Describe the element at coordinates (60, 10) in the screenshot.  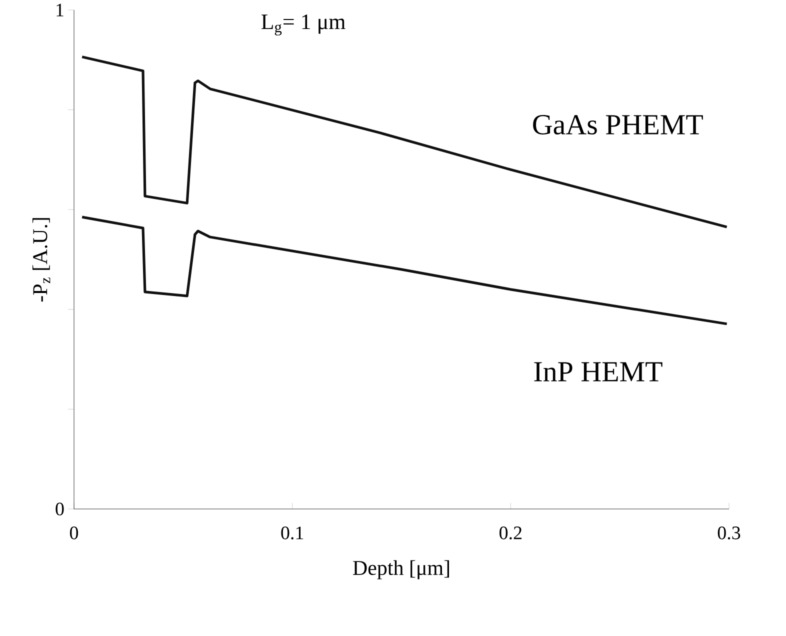
I see `y-tick-label: 1` at that location.